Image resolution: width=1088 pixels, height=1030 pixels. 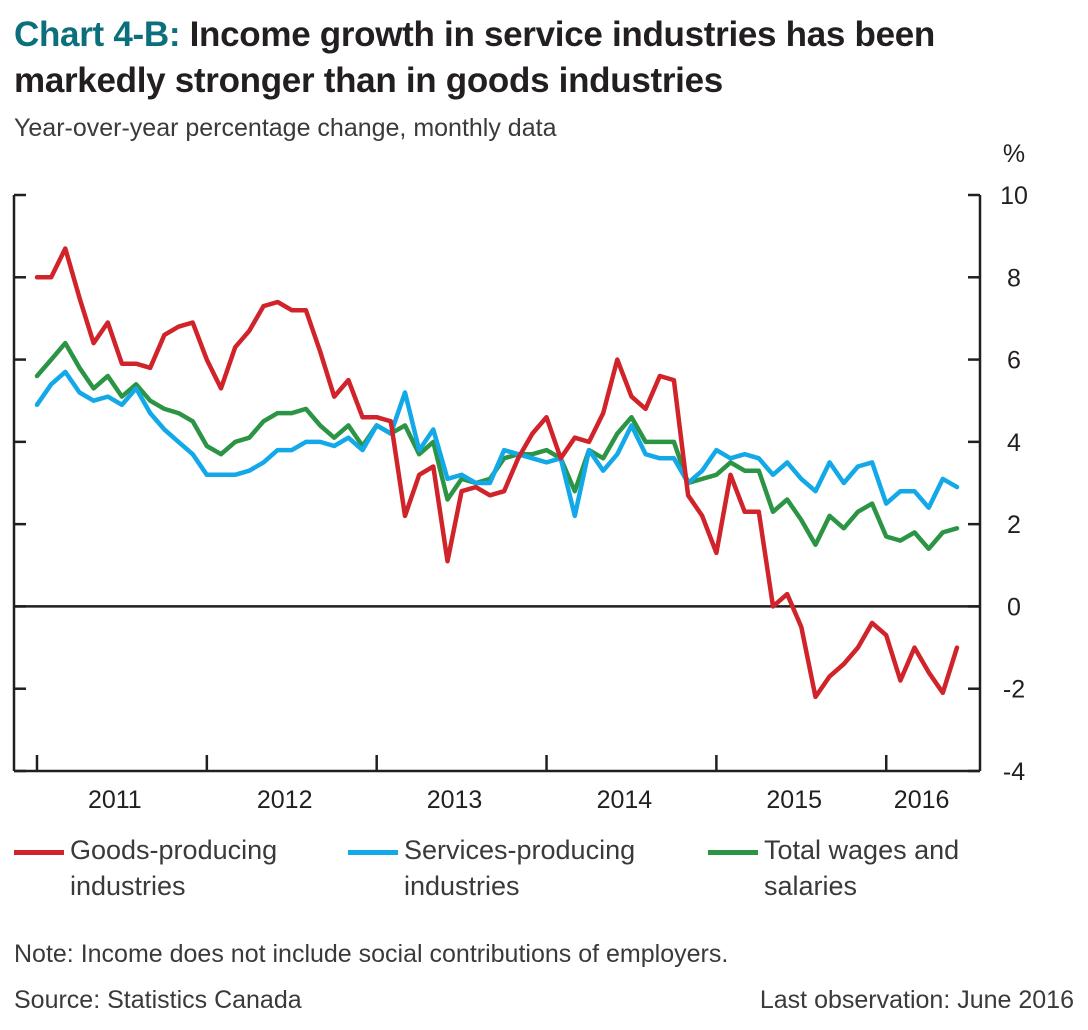 I want to click on legend-swatch-total, so click(x=733, y=852).